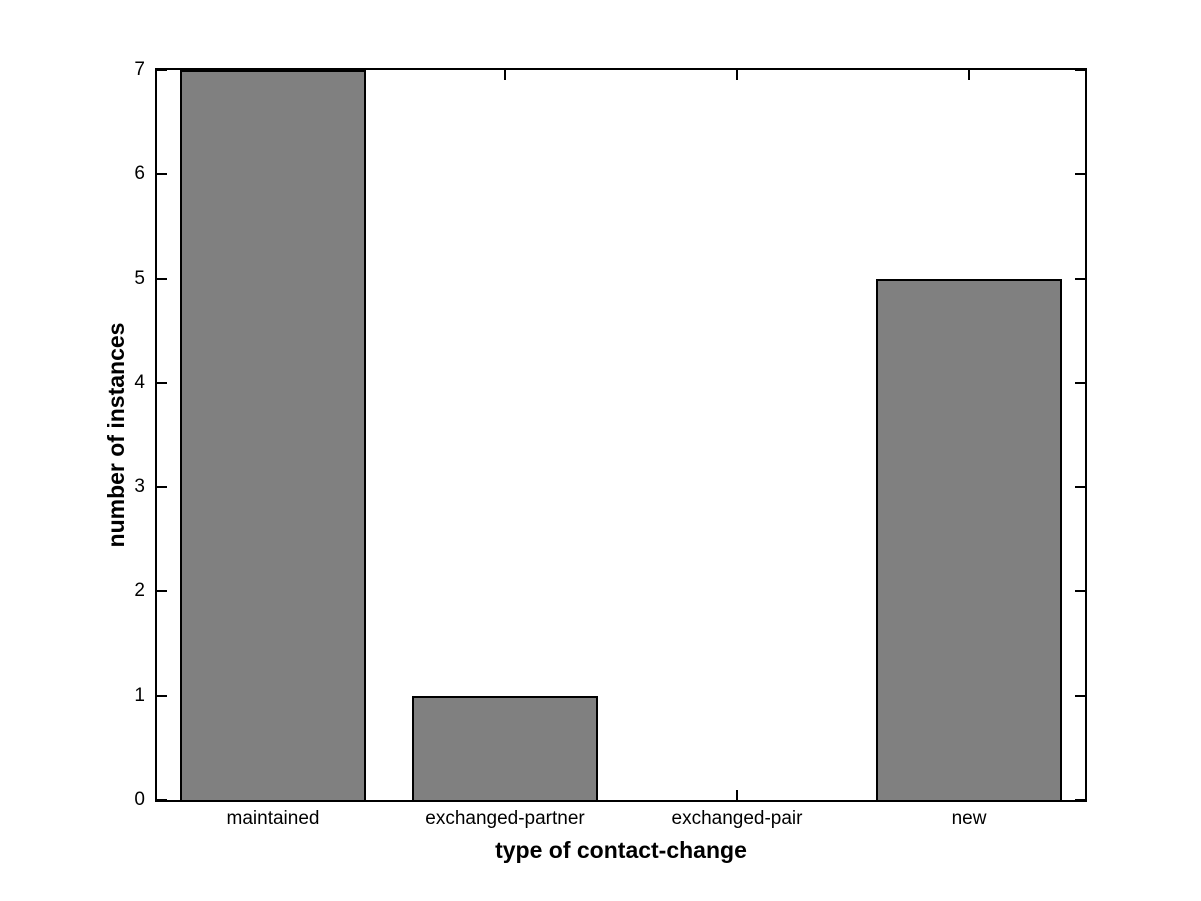 The height and width of the screenshot is (901, 1201). I want to click on x-axis-label: type of contact-change, so click(621, 850).